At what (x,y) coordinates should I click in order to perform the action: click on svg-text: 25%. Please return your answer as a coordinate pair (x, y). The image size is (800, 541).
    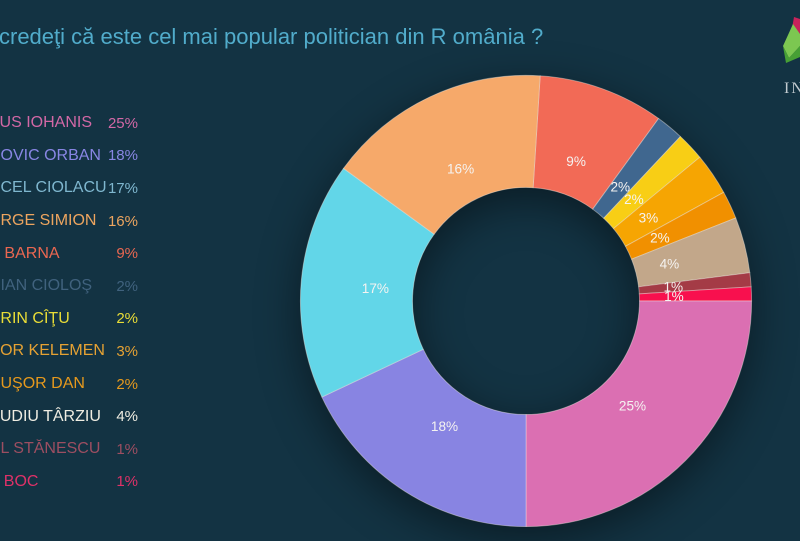
    Looking at the image, I should click on (632, 406).